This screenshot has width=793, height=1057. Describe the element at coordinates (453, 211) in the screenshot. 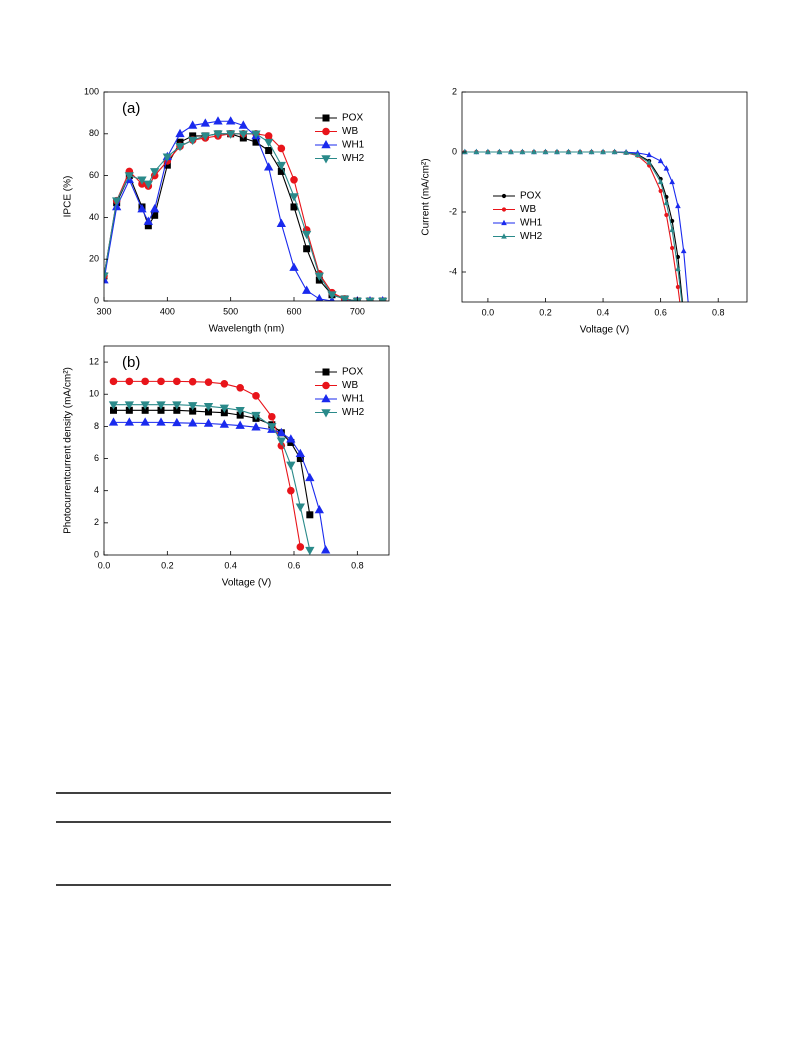

I see `y-tick-label: -2` at that location.